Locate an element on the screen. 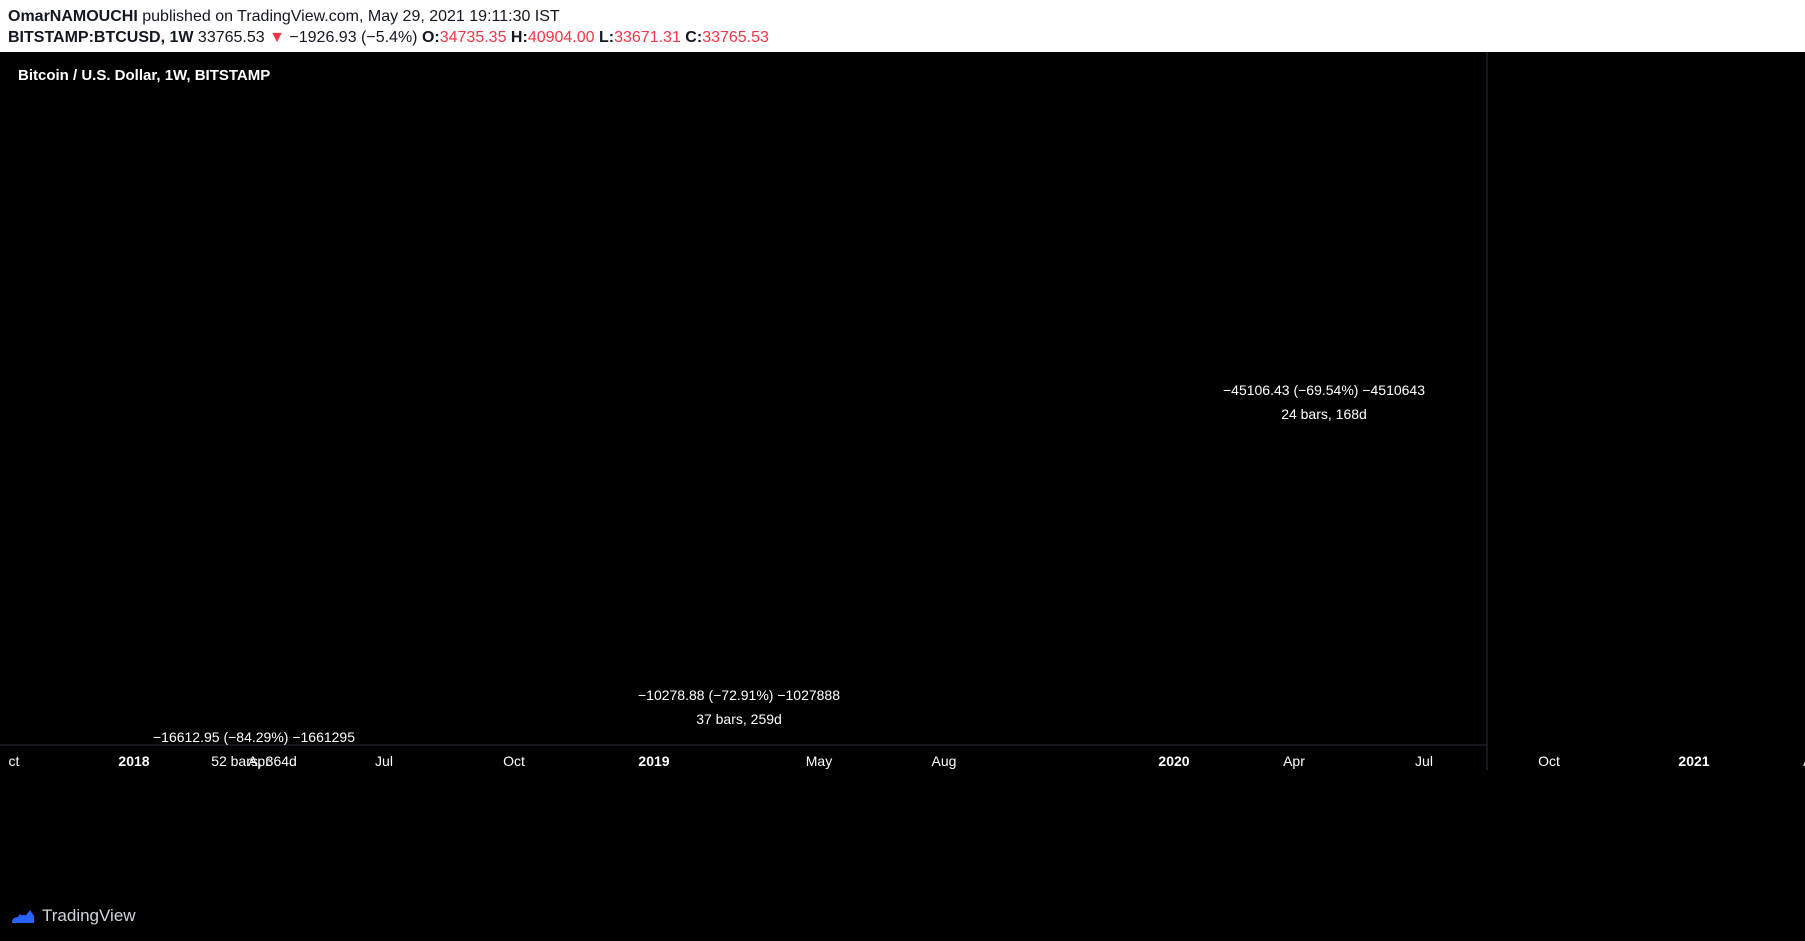  time-tick-label: 2019 is located at coordinates (653, 761).